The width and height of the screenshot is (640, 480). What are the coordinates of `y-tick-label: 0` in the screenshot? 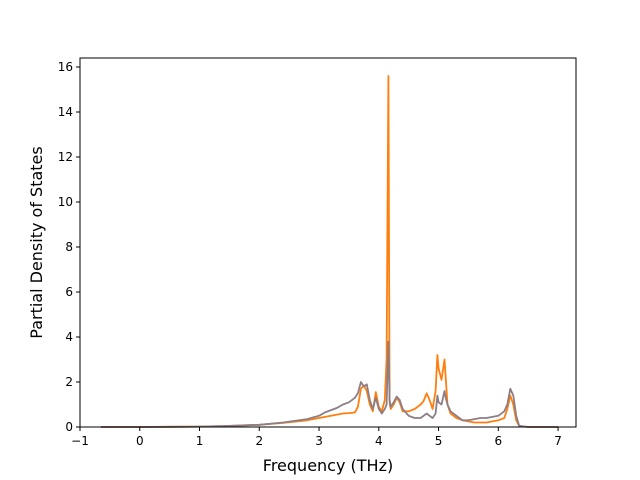 It's located at (69, 427).